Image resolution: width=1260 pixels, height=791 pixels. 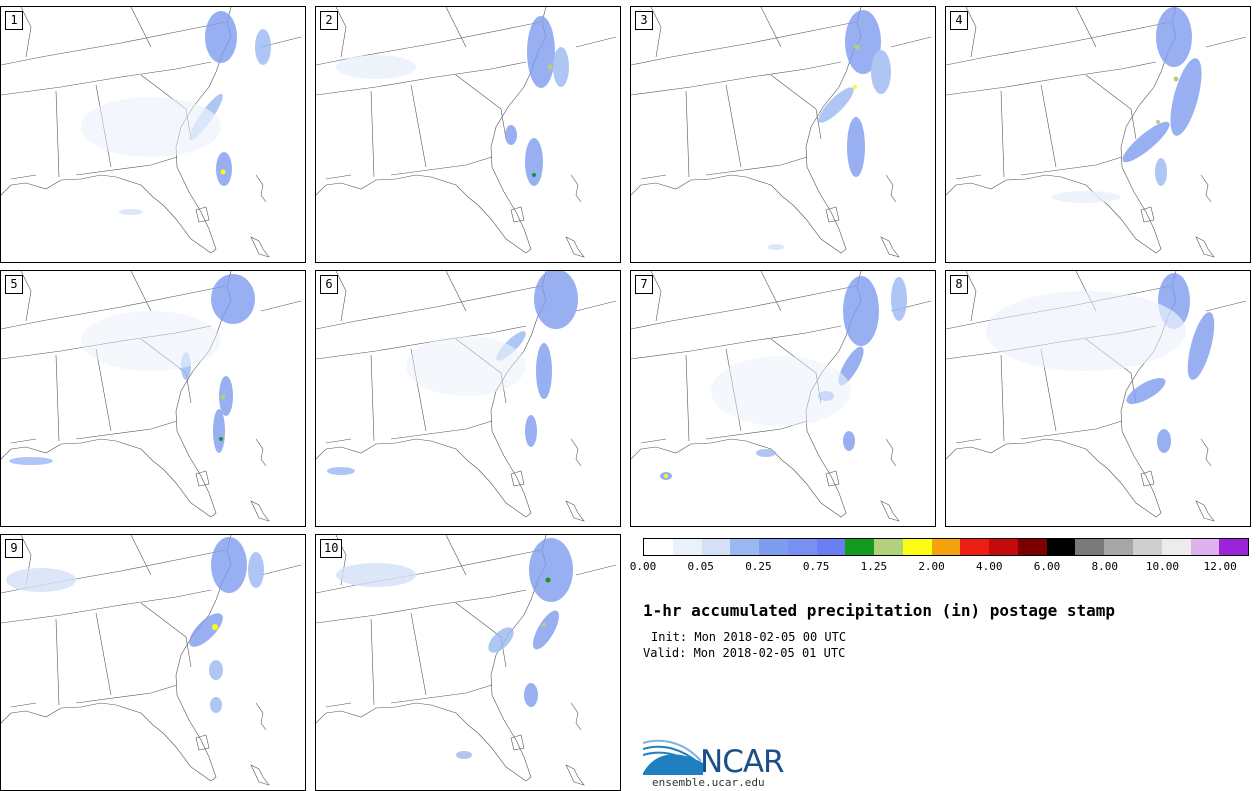 I want to click on colorbar-tick-label: 8.00, so click(x=1104, y=566).